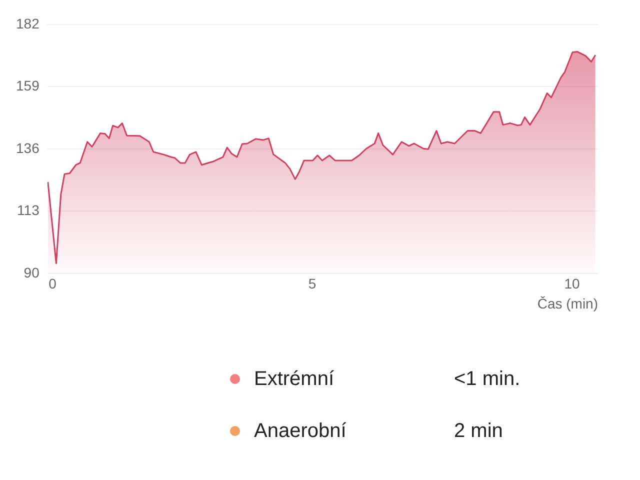 The height and width of the screenshot is (480, 640). I want to click on x-axis-title: Čas (min), so click(567, 303).